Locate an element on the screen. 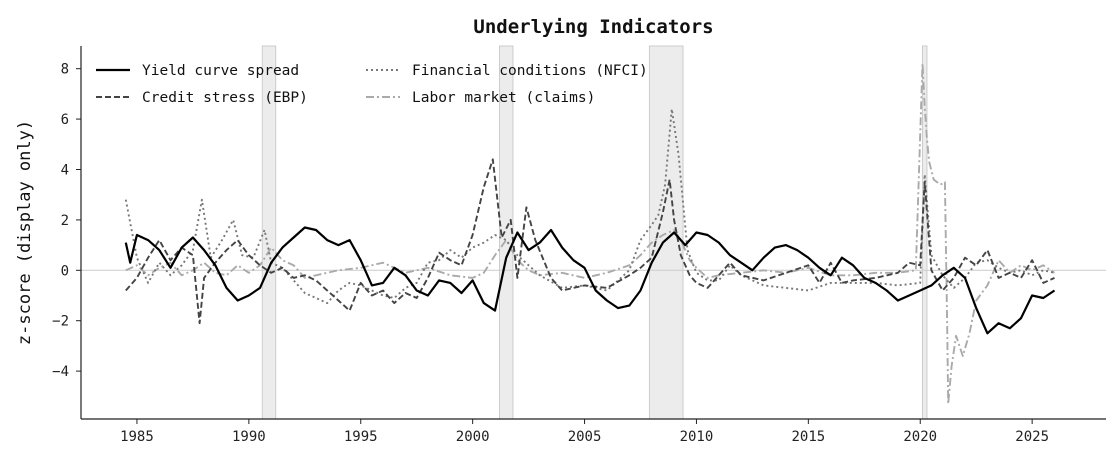 This screenshot has width=1120, height=470. legend-label-3: Financial conditions (NFCI) is located at coordinates (530, 71).